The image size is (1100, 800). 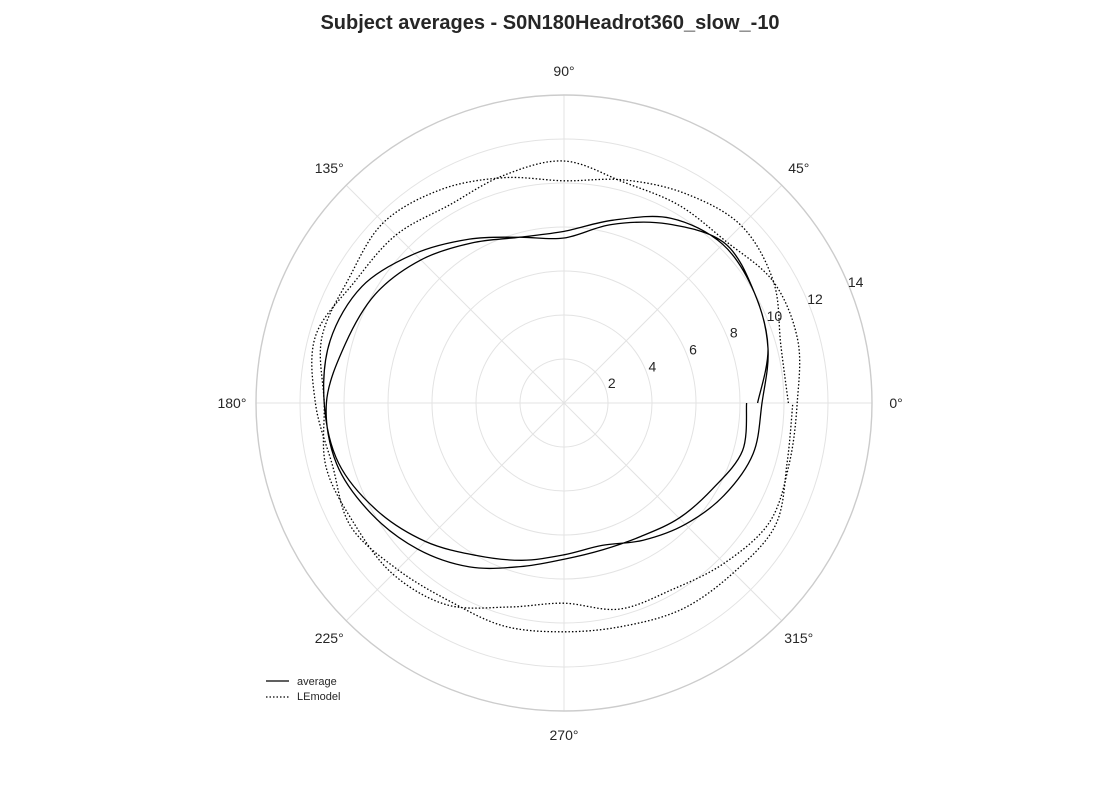 What do you see at coordinates (563, 71) in the screenshot?
I see `theta-tick-label: 90°` at bounding box center [563, 71].